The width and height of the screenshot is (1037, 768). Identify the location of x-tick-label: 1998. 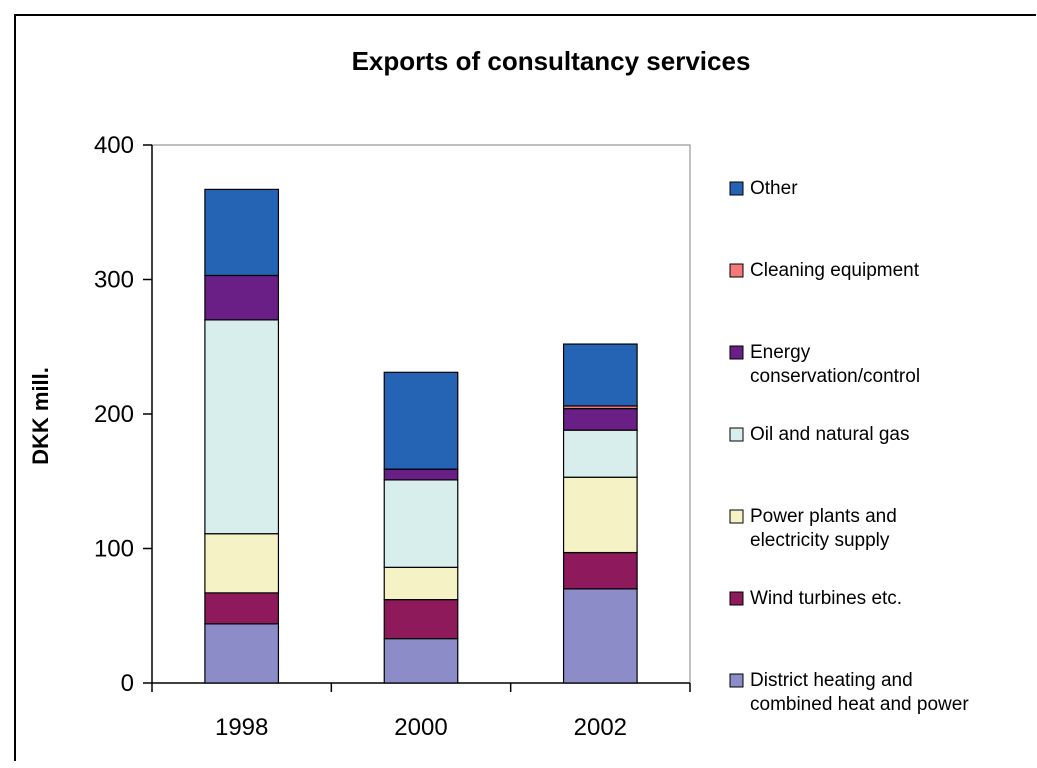
(241, 727).